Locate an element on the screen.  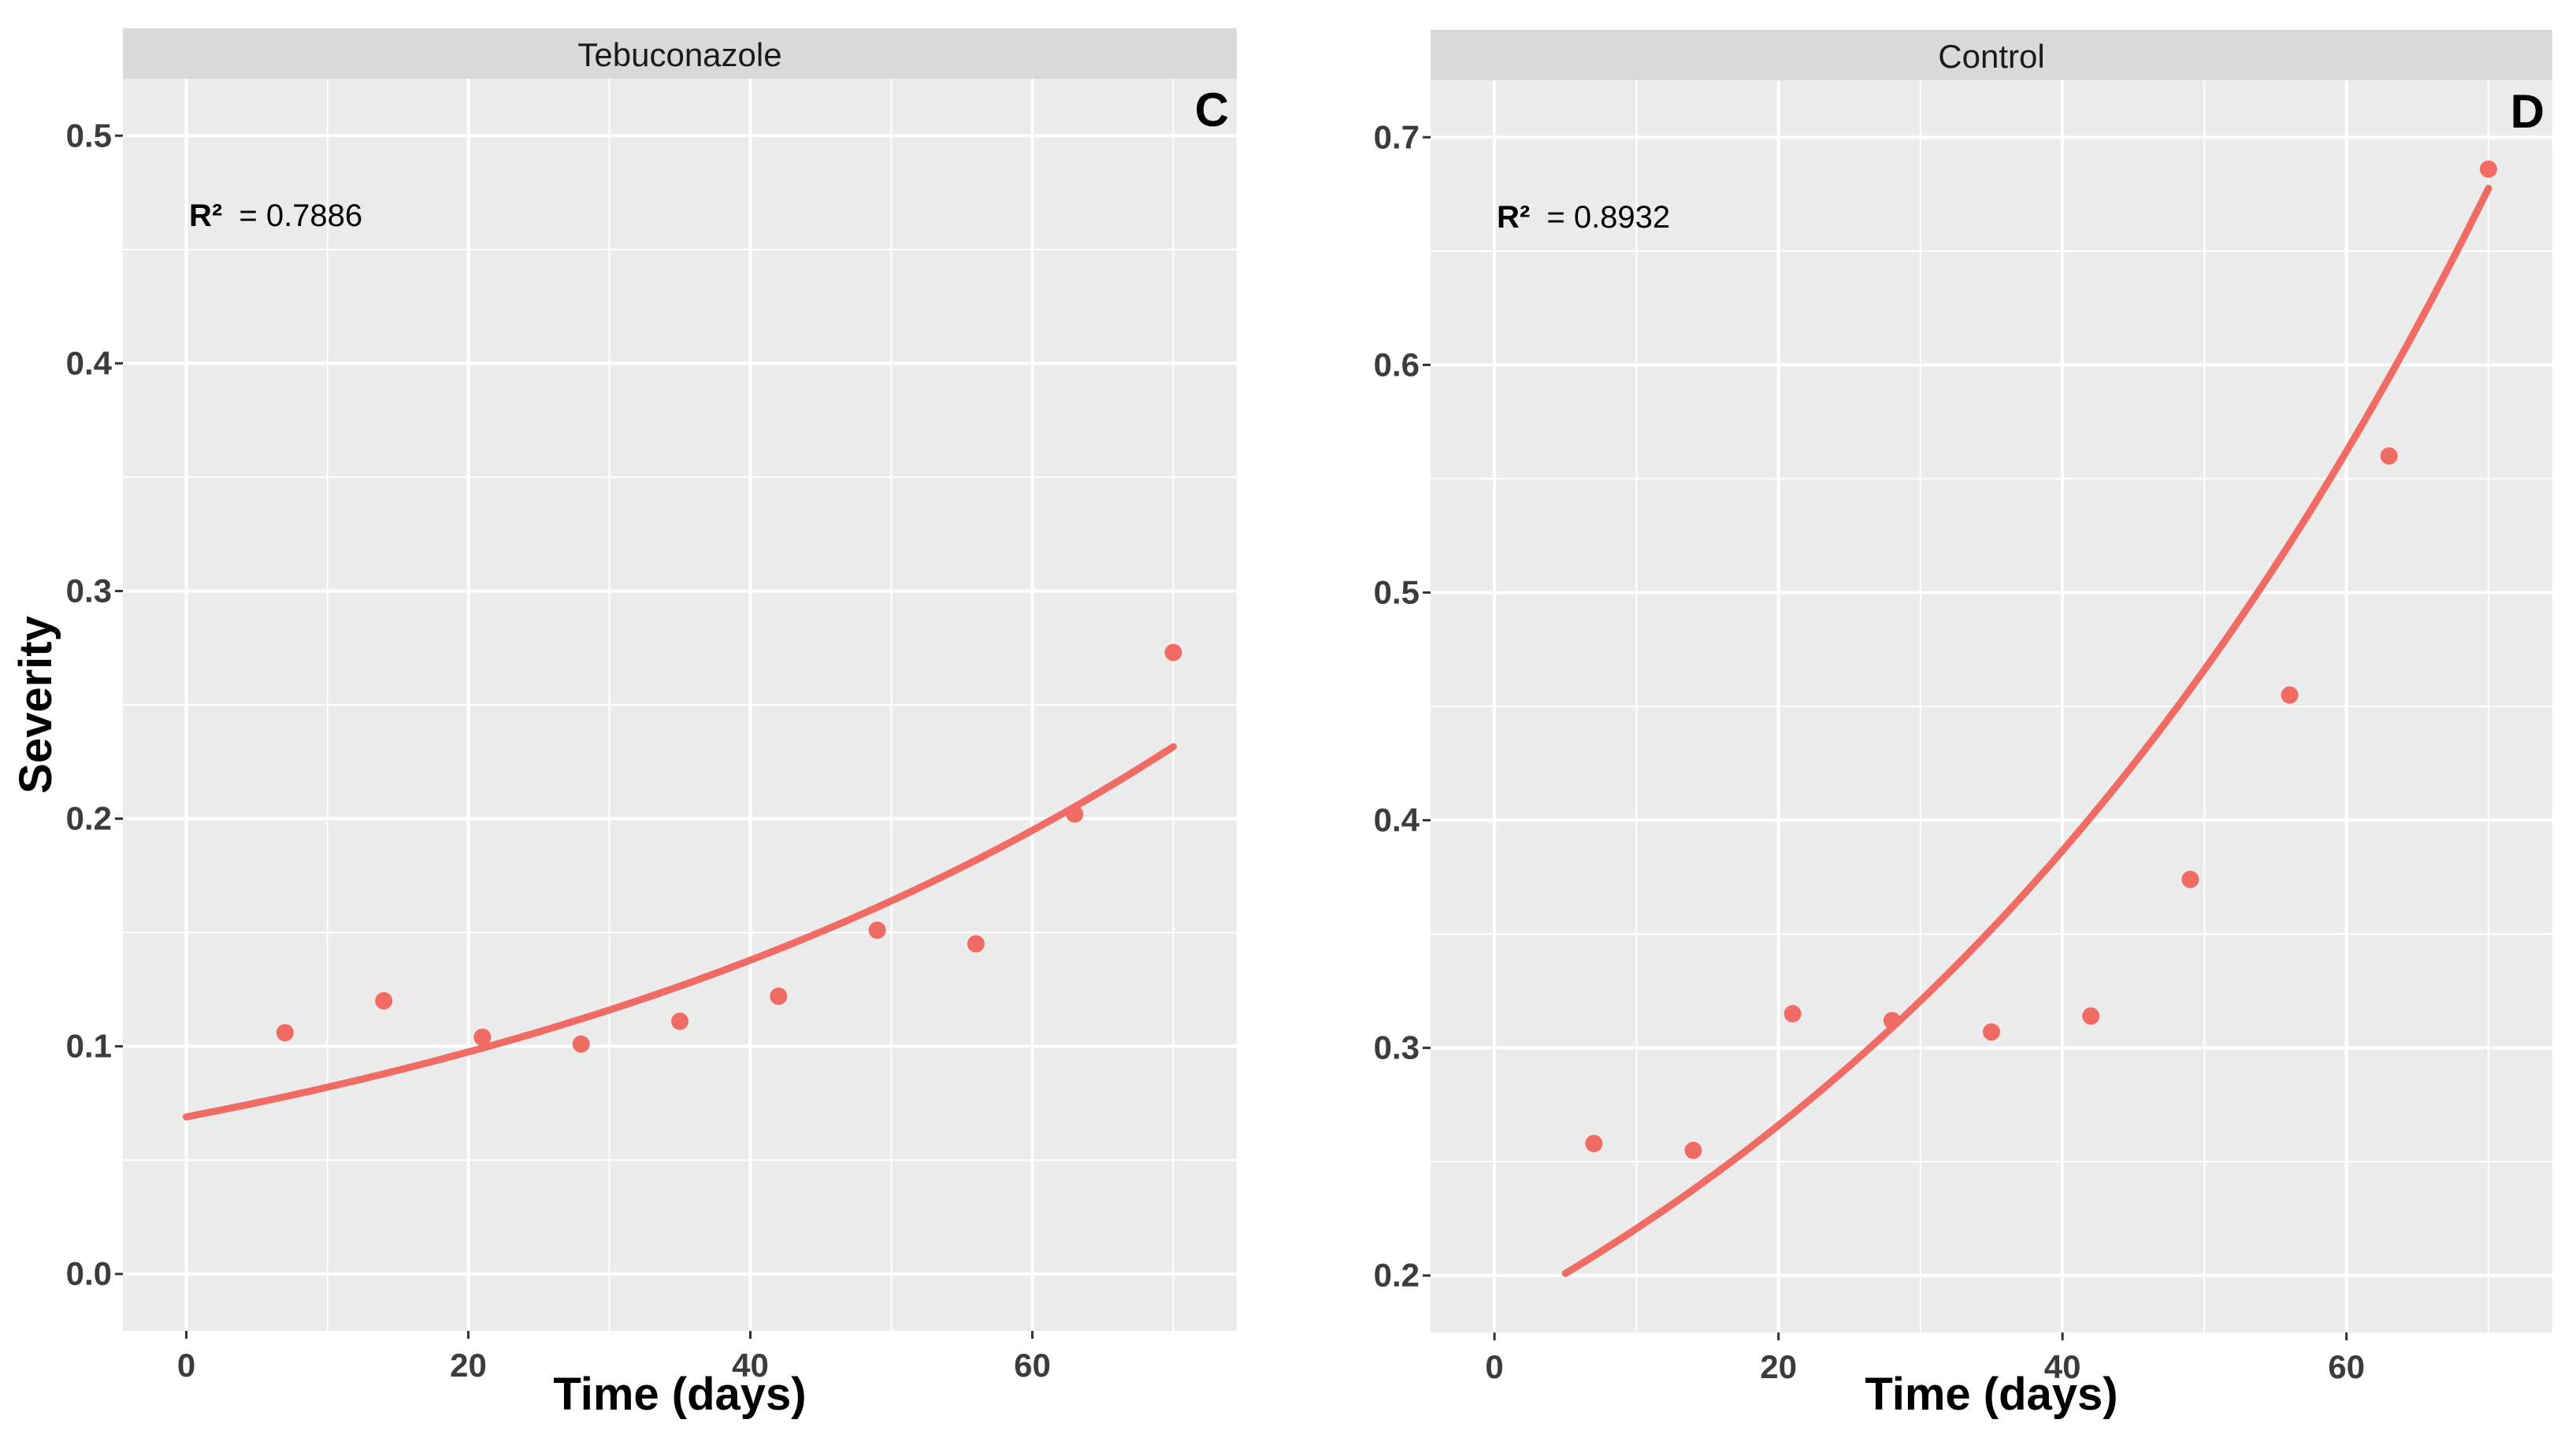
panel-letter: C is located at coordinates (1212, 109).